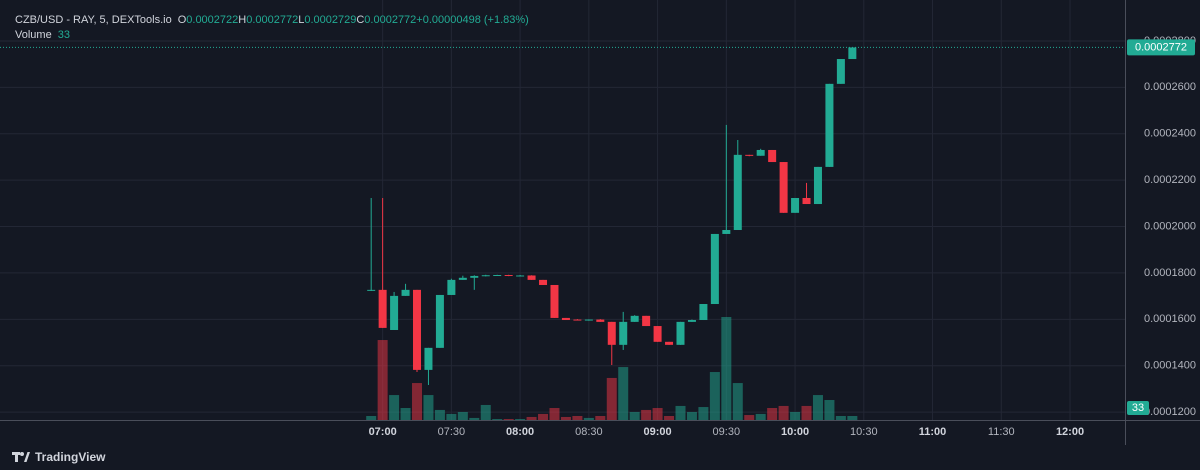 Image resolution: width=1200 pixels, height=470 pixels. What do you see at coordinates (93, 20) in the screenshot?
I see `symbol-title: CZB/USD - RAY, 5, DEXTools.io` at bounding box center [93, 20].